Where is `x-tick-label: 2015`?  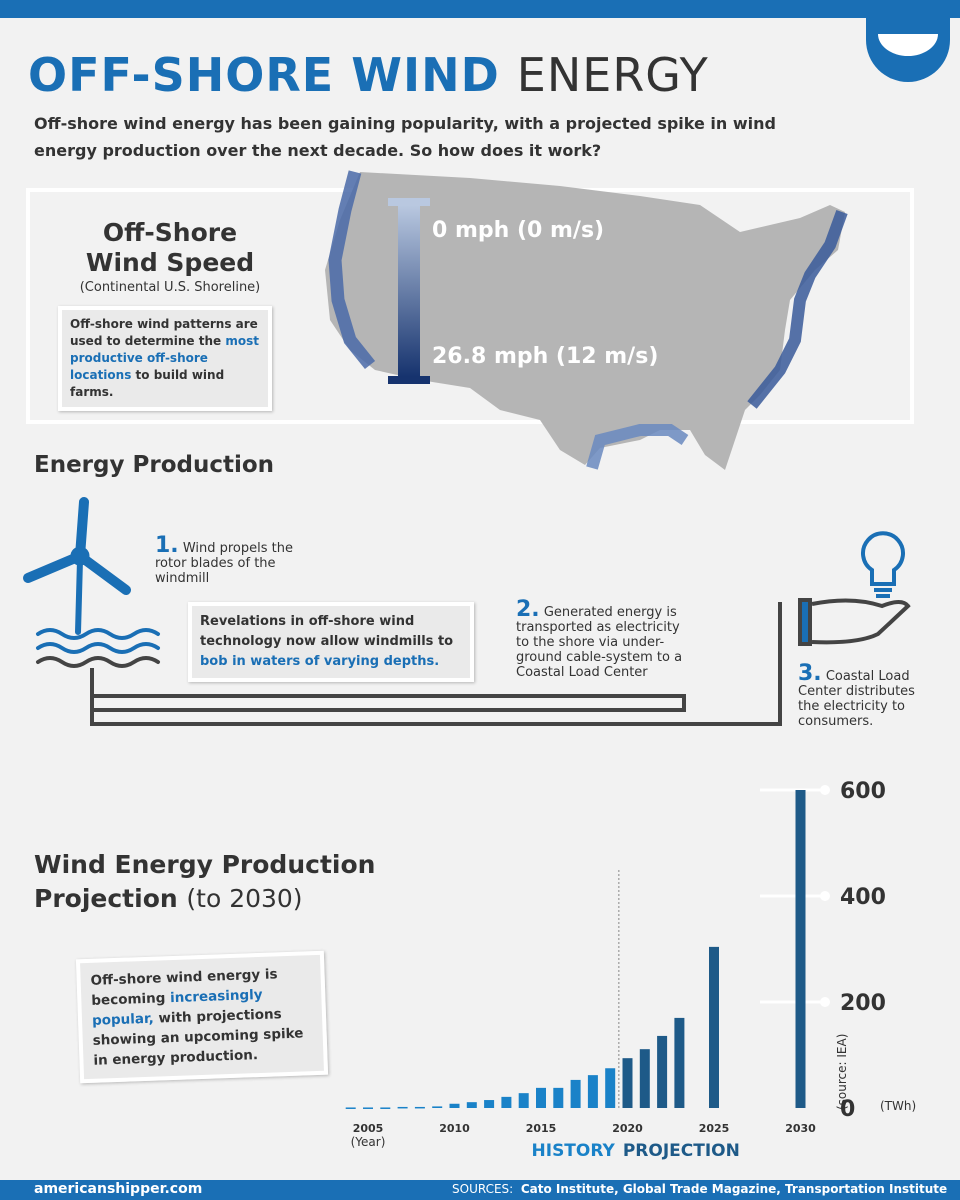
x-tick-label: 2015 is located at coordinates (541, 1128).